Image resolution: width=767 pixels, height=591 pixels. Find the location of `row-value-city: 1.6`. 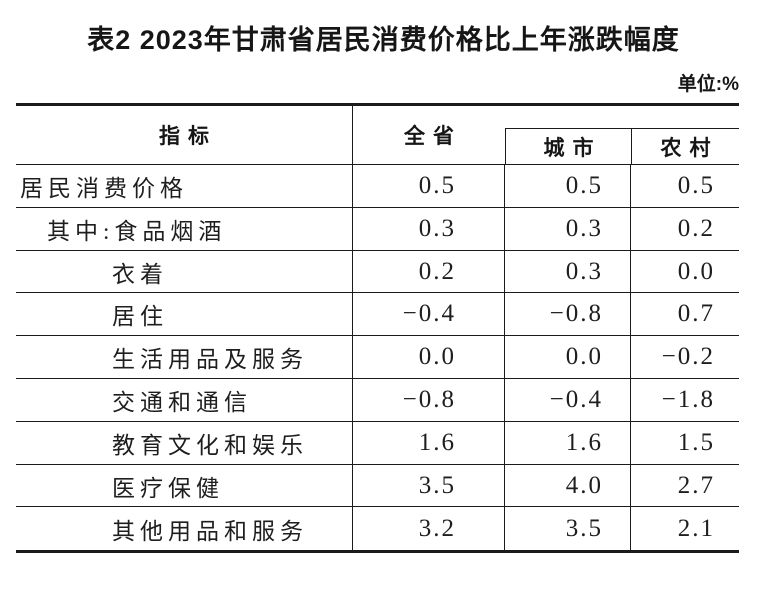

row-value-city: 1.6 is located at coordinates (568, 442).